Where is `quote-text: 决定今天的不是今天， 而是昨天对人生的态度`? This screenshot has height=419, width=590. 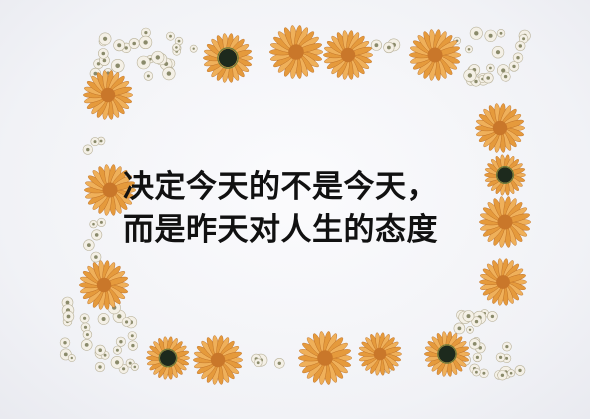
quote-text: 决定今天的不是今天， 而是昨天对人生的态度 is located at coordinates (303, 209).